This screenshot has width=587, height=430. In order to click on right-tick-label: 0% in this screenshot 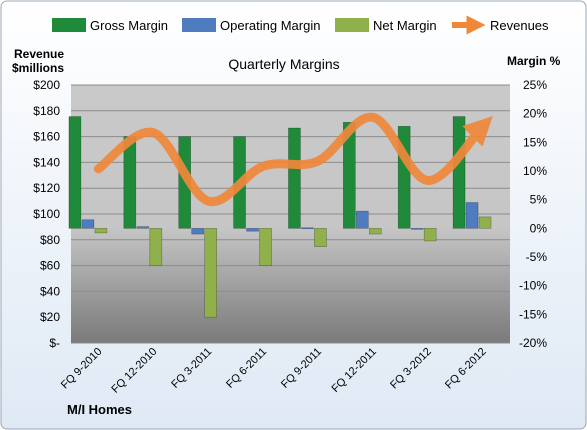, I will do `click(539, 228)`.